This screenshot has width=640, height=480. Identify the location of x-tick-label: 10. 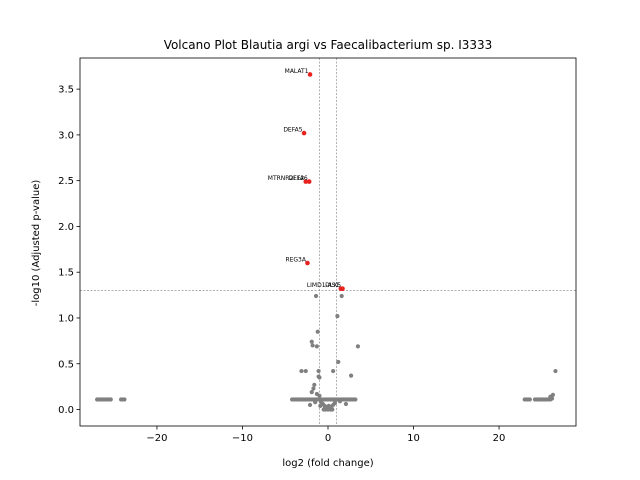
(413, 438).